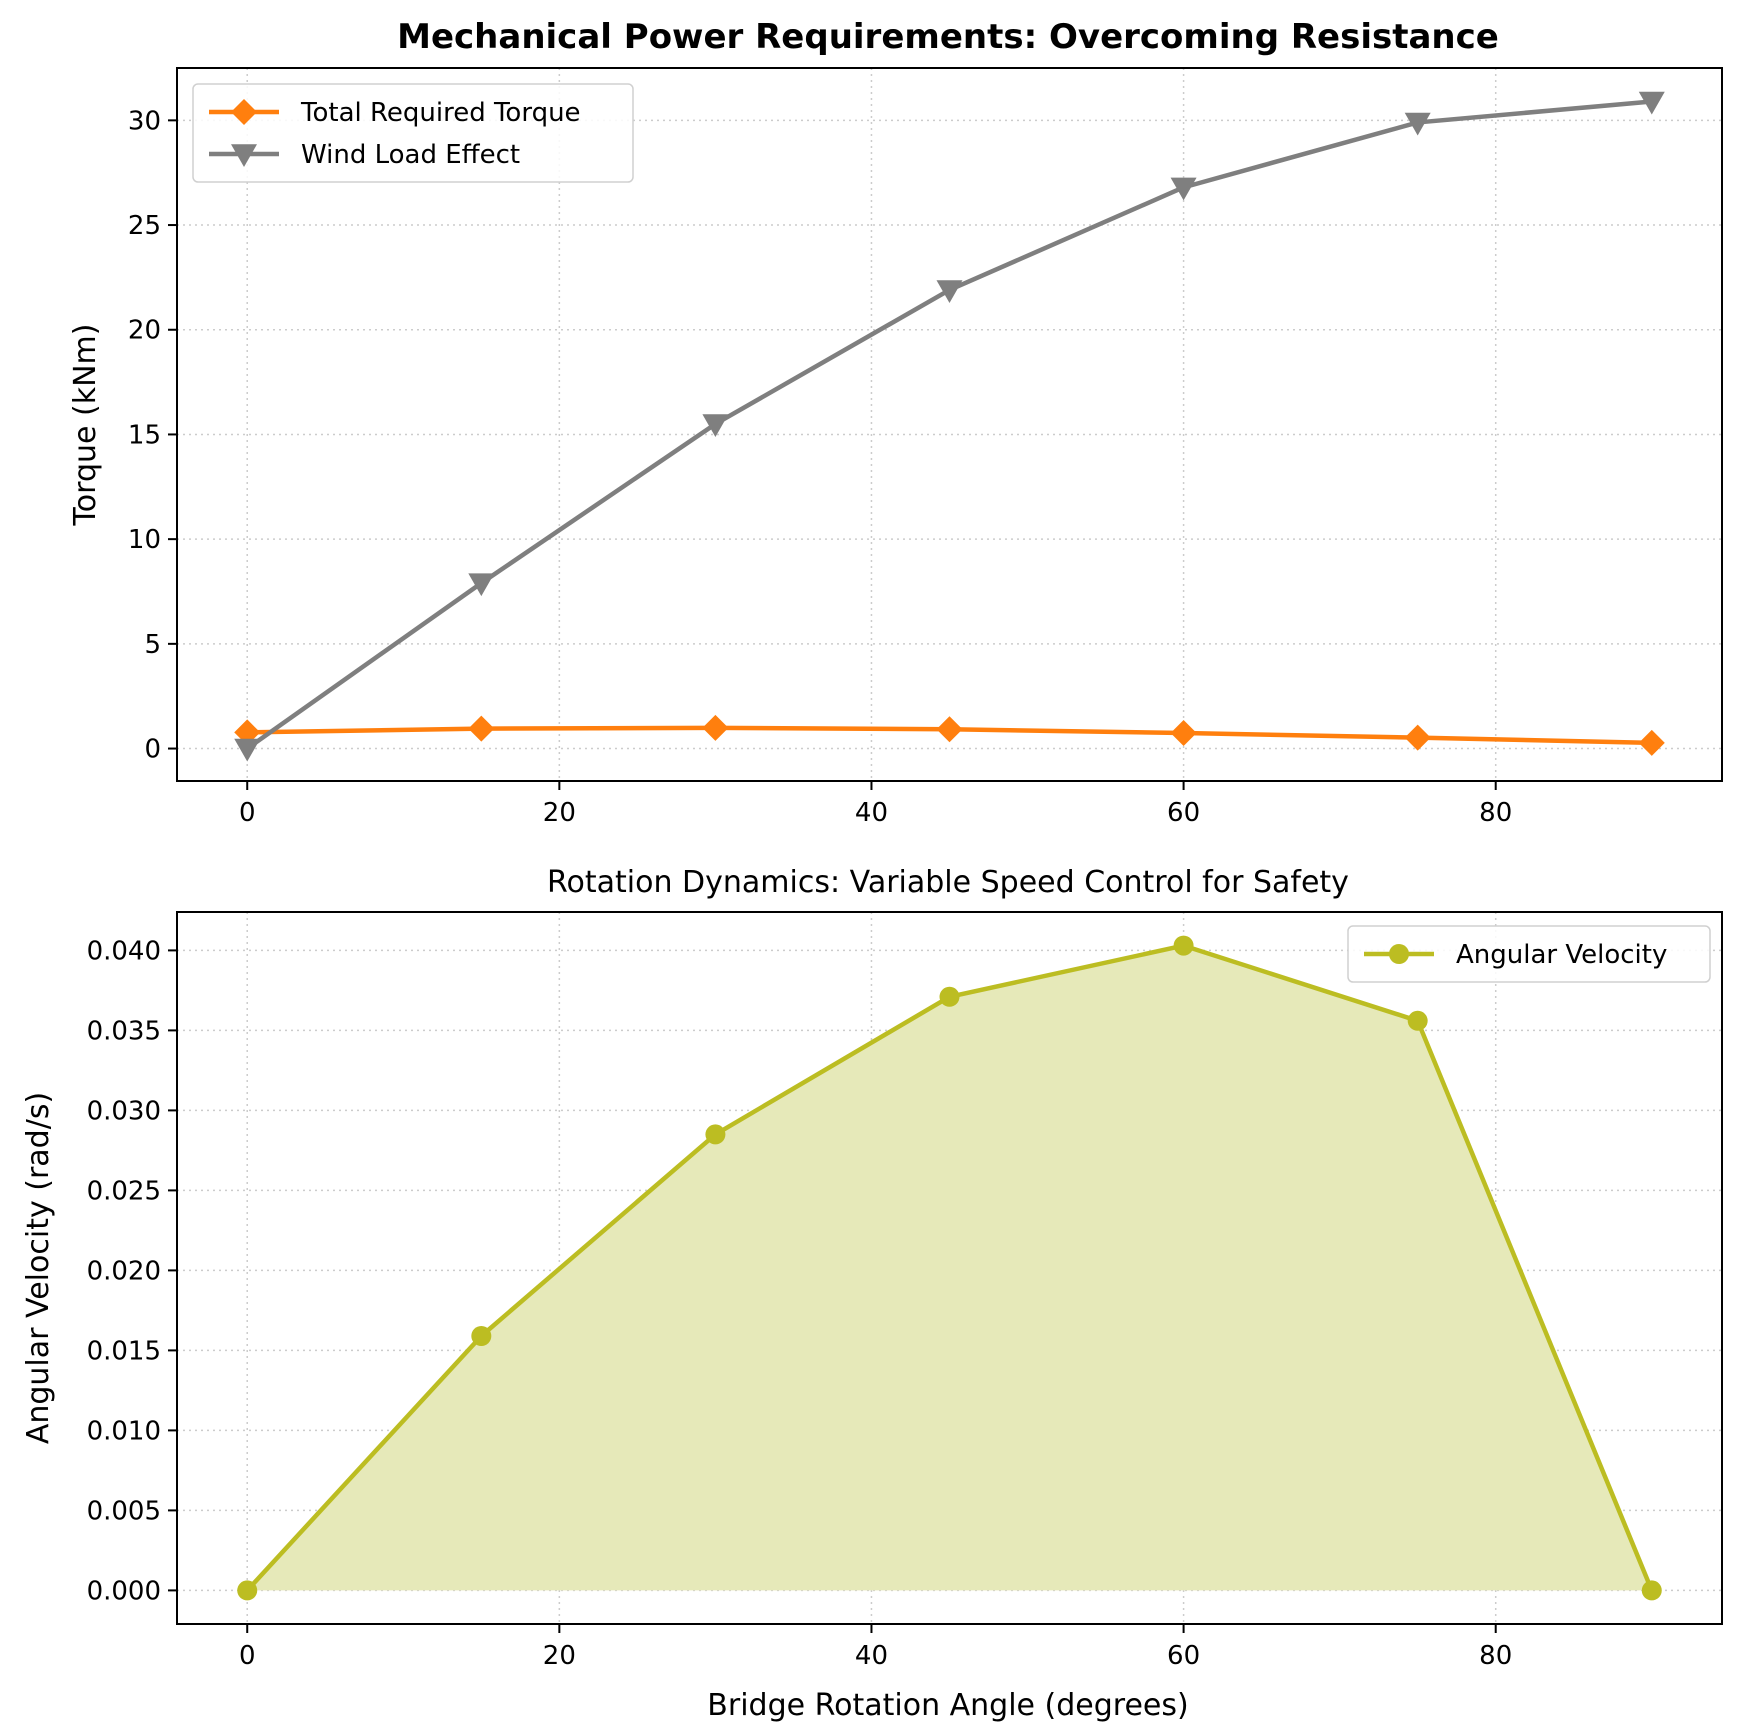 The height and width of the screenshot is (1734, 1738). I want to click on legend-marker-total-required-torque, so click(244, 112).